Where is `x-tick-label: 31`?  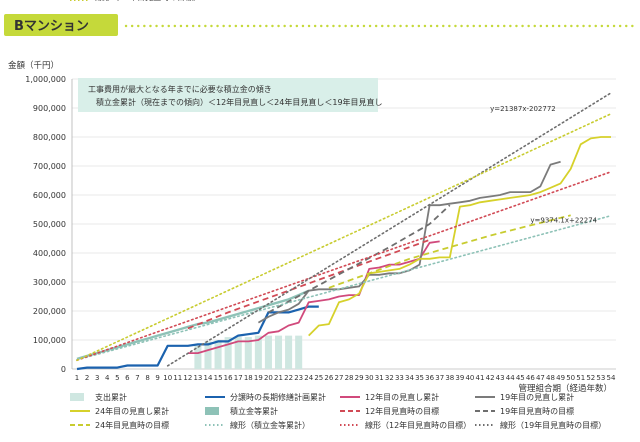
x-tick-label: 31 is located at coordinates (379, 378).